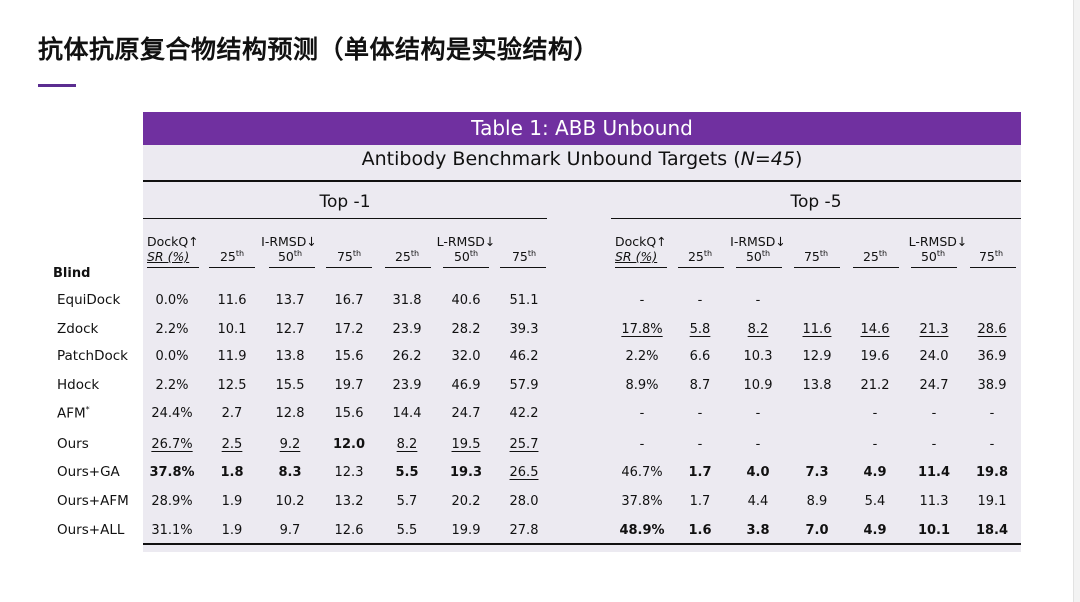 Image resolution: width=1080 pixels, height=602 pixels. I want to click on table-cell: 17.8%, so click(642, 329).